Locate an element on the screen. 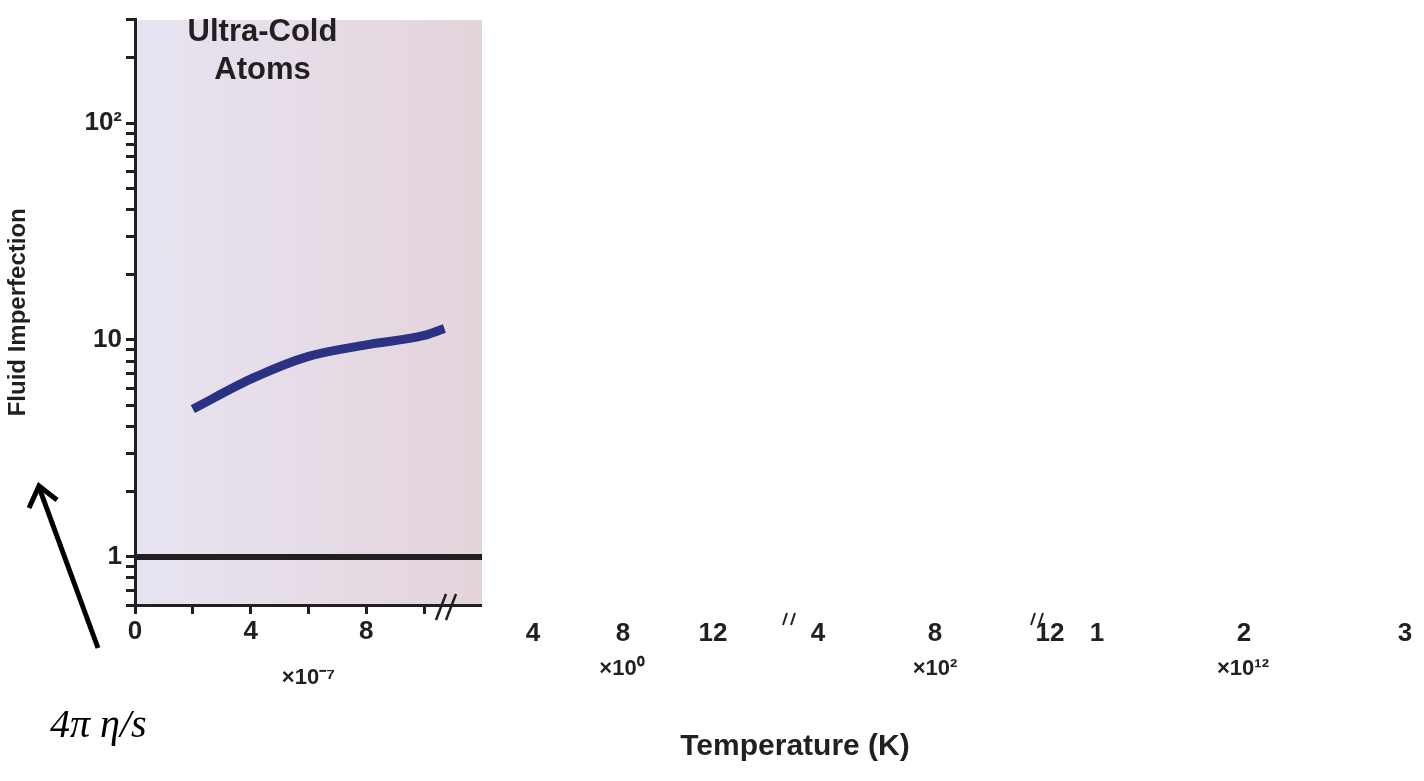 The image size is (1424, 781). y-axis-title: Fluid Imperfection is located at coordinates (17, 312).